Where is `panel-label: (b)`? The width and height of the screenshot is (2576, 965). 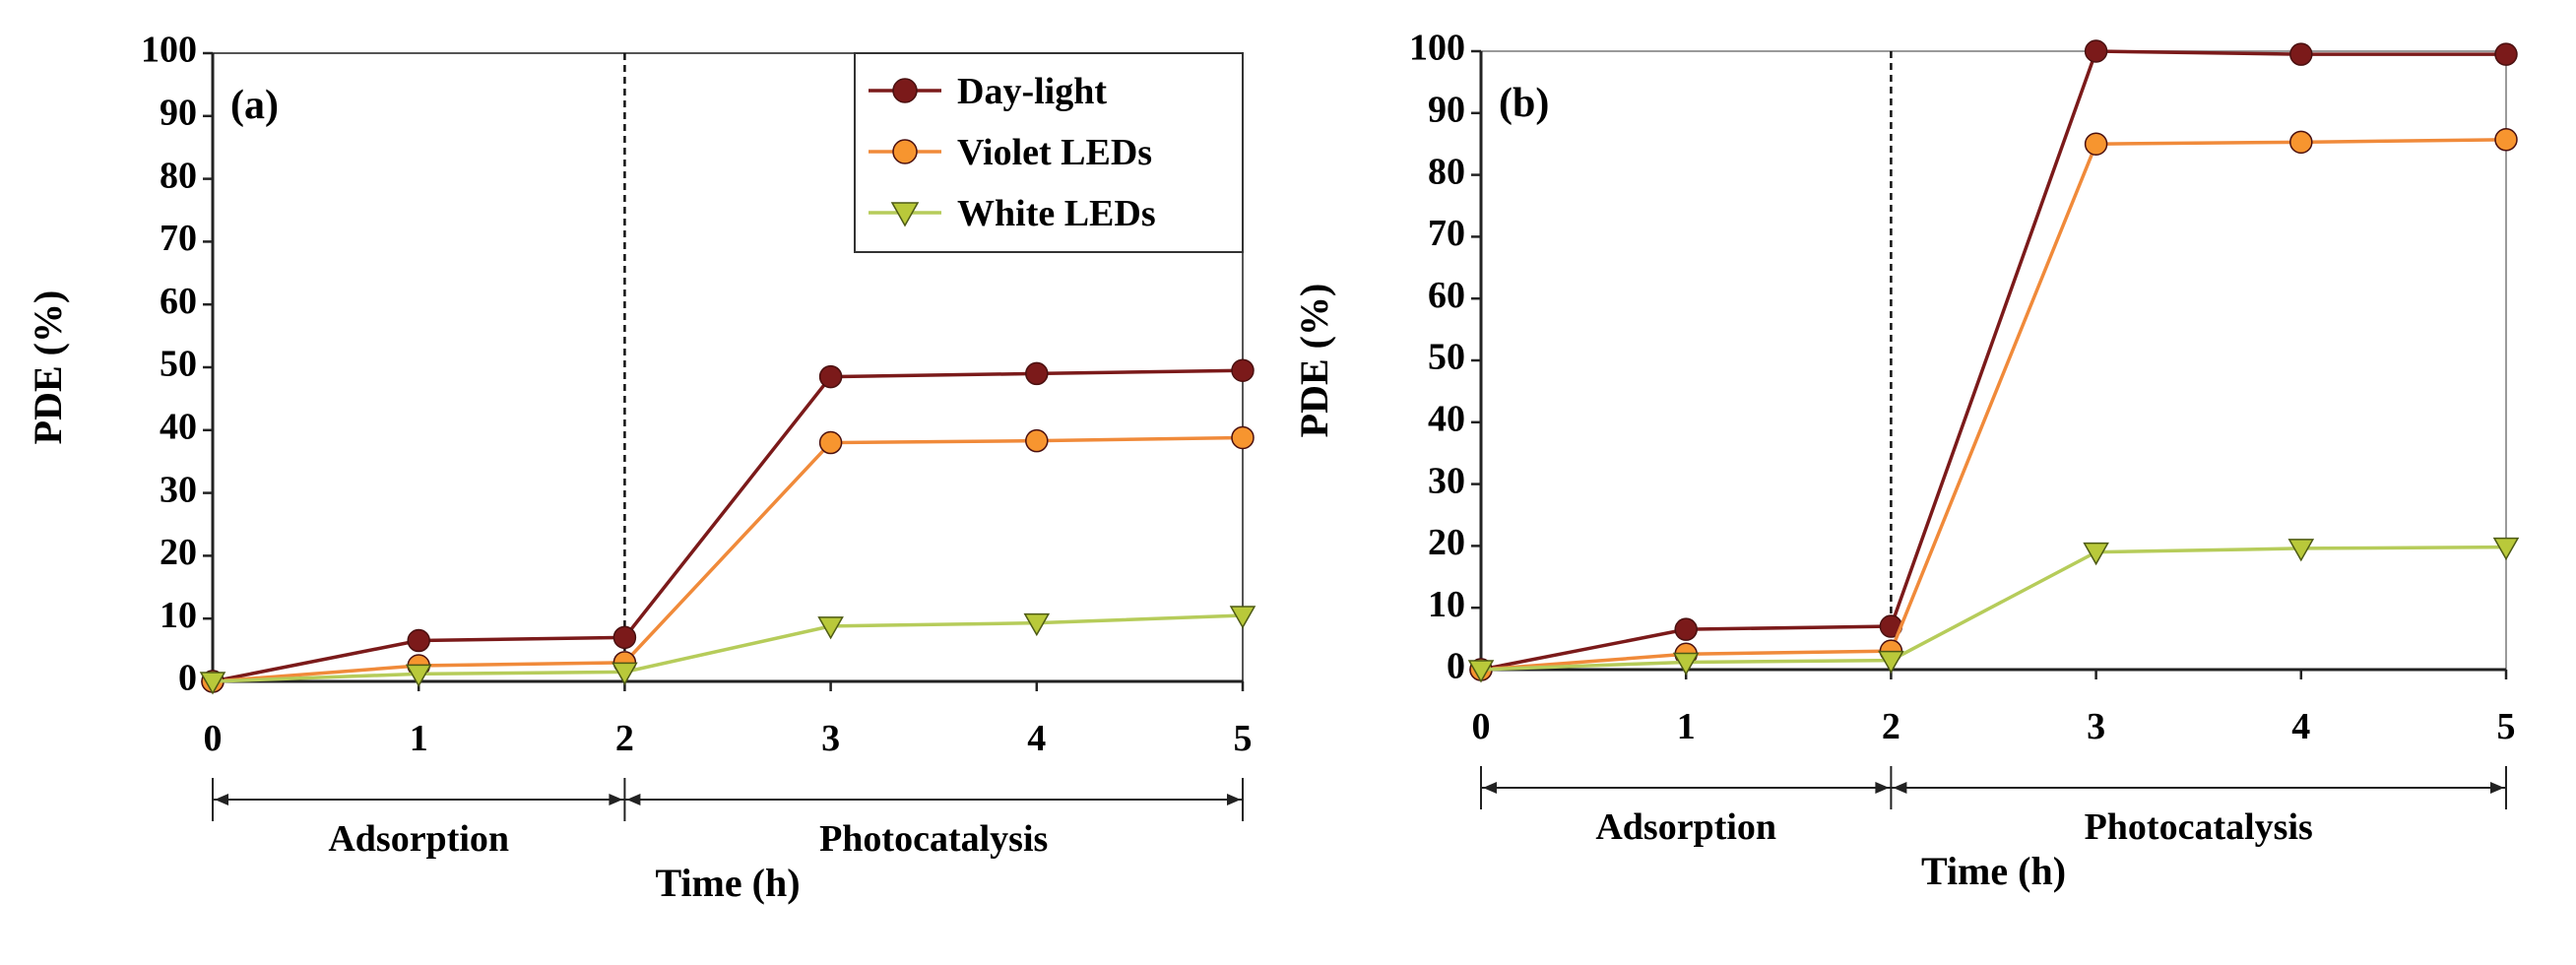
panel-label: (b) is located at coordinates (1524, 104).